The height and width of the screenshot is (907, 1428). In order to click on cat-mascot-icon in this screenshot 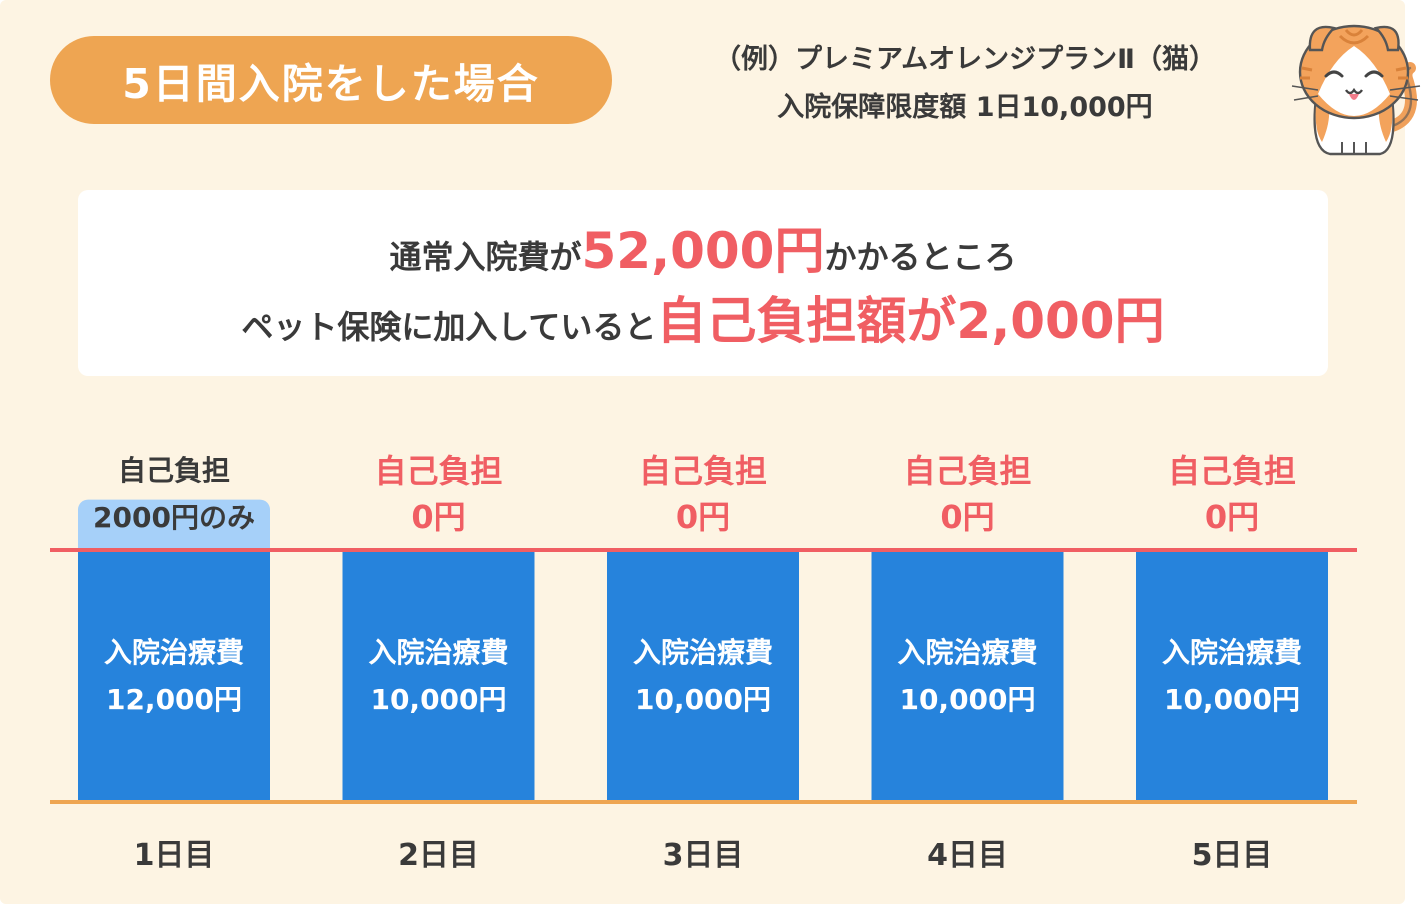, I will do `click(1356, 90)`.